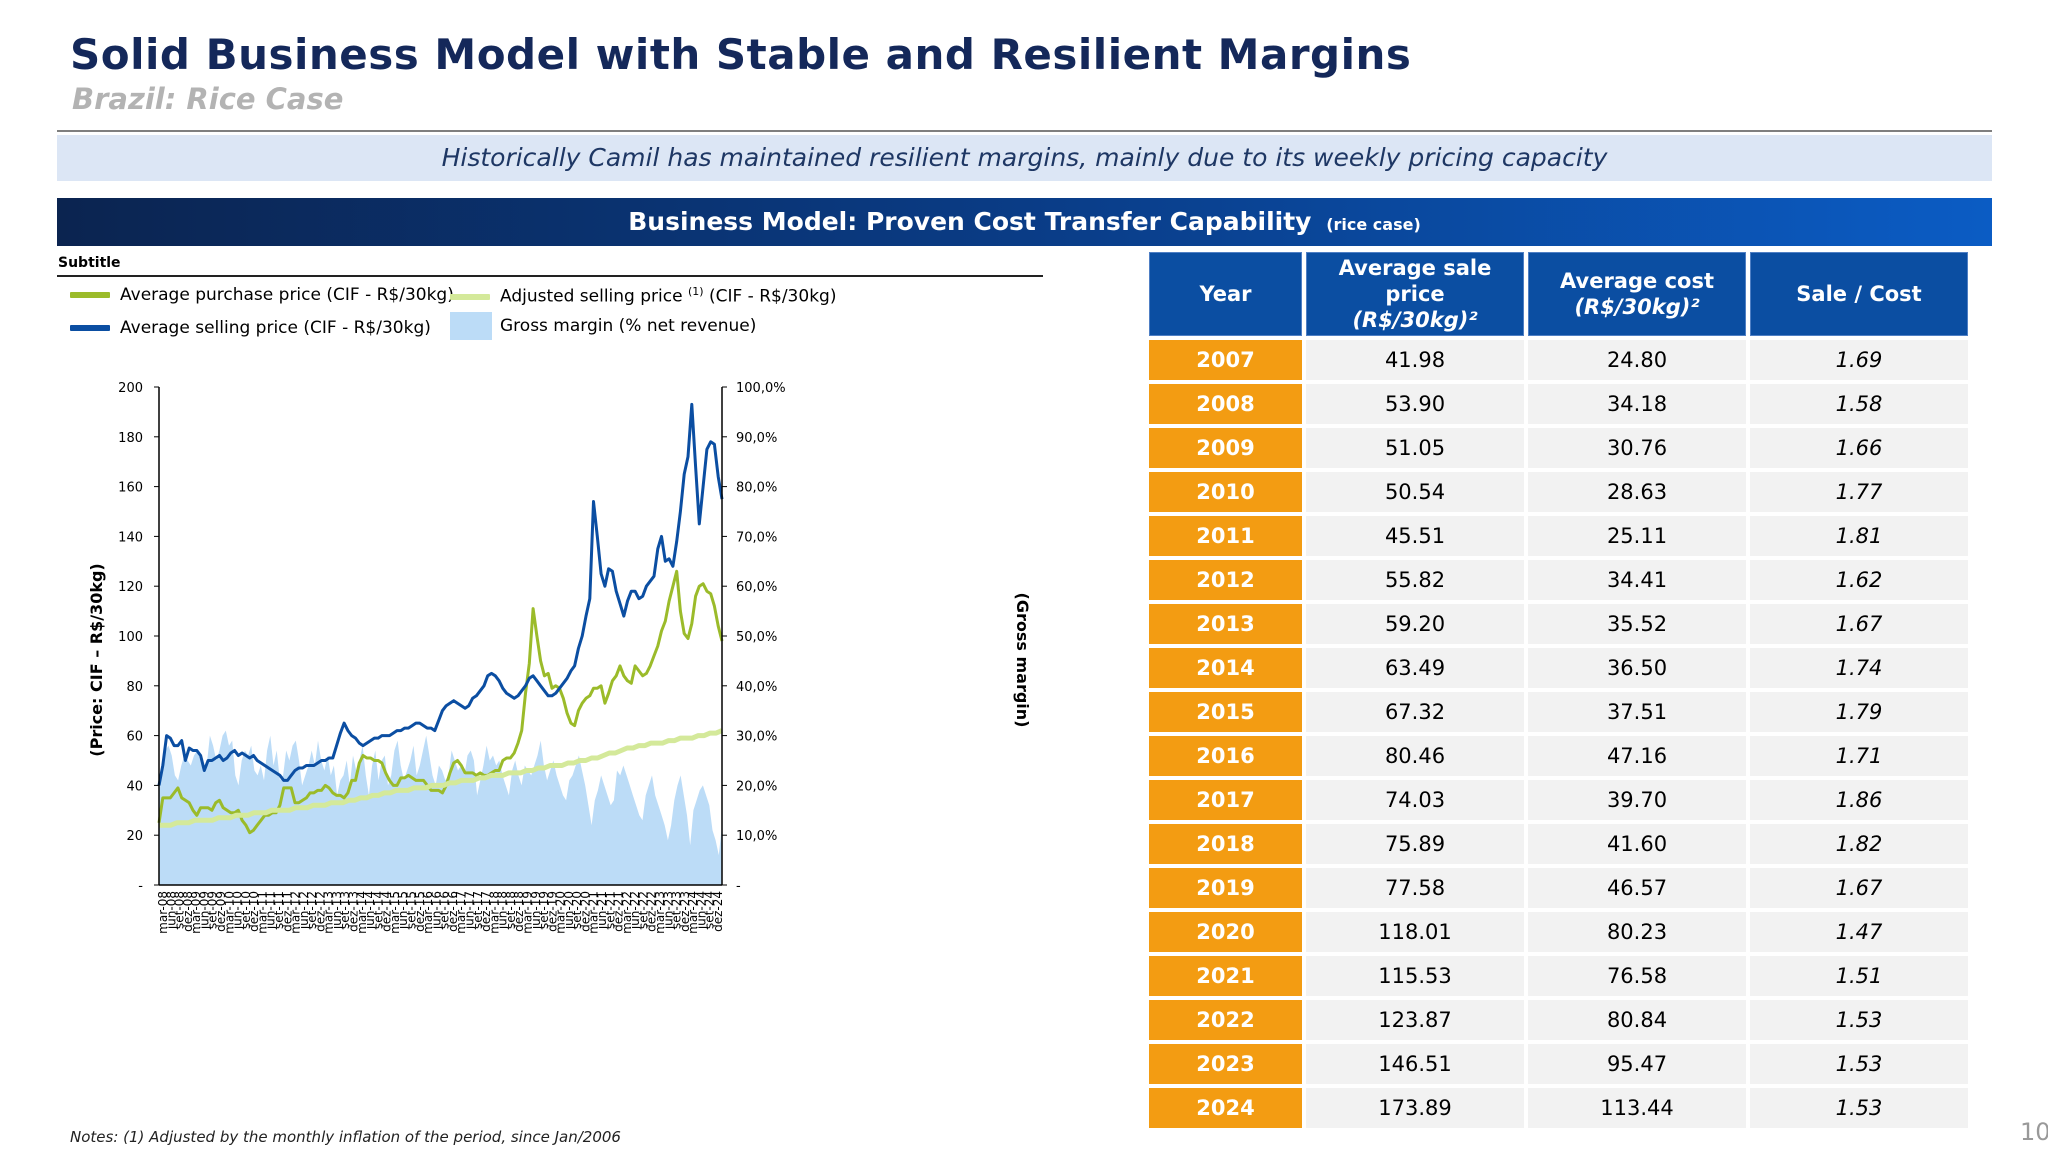 Image resolution: width=2048 pixels, height=1152 pixels. I want to click on x-tick-label: dez-14, so click(387, 911).